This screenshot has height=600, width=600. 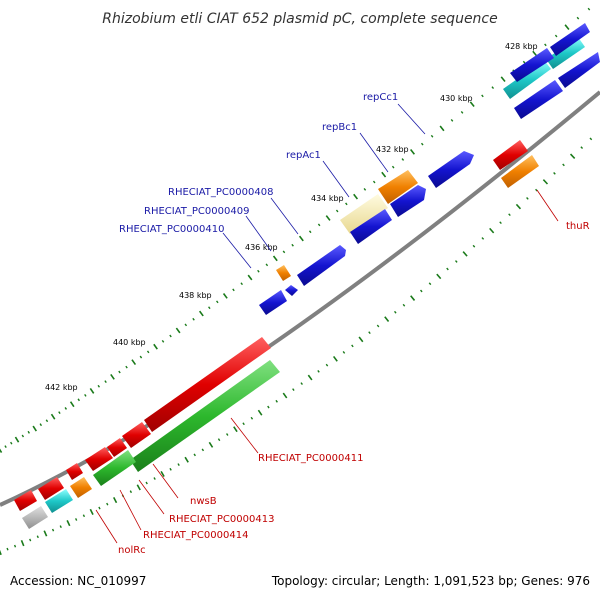 I want to click on gene-cyan-bottom, so click(x=59, y=501).